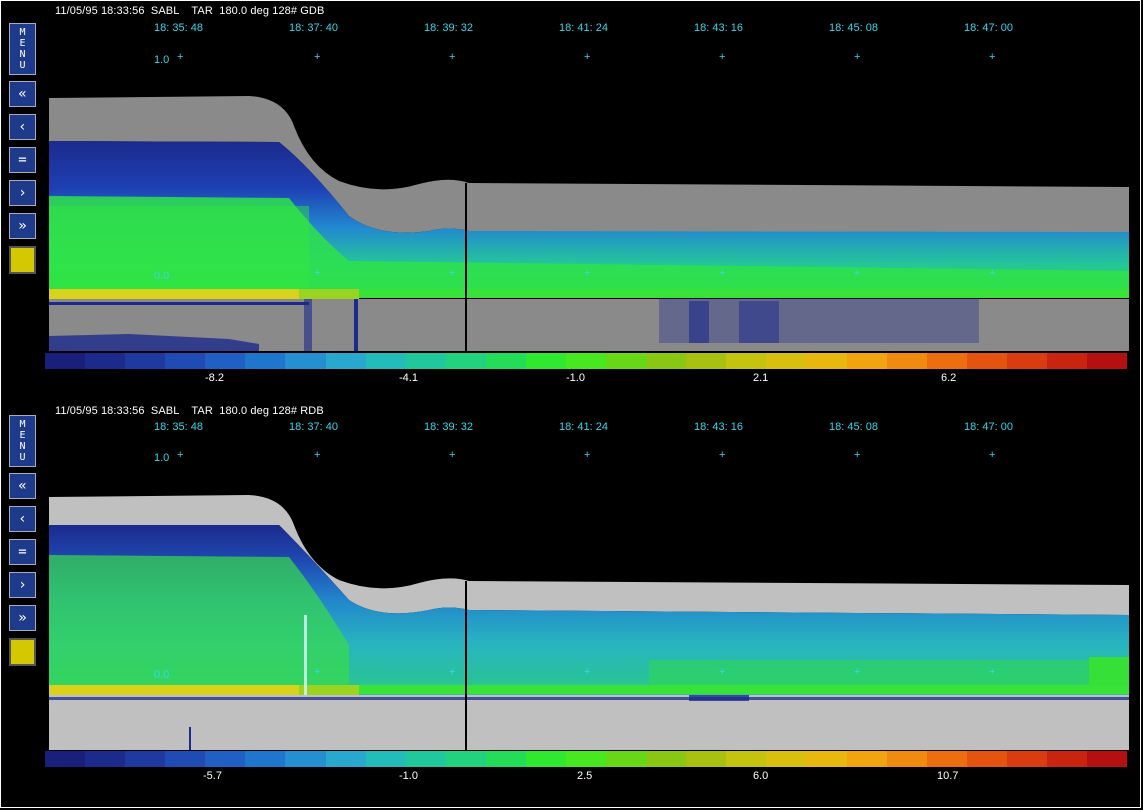 The image size is (1143, 810). I want to click on lower-gray-region, so click(589, 722).